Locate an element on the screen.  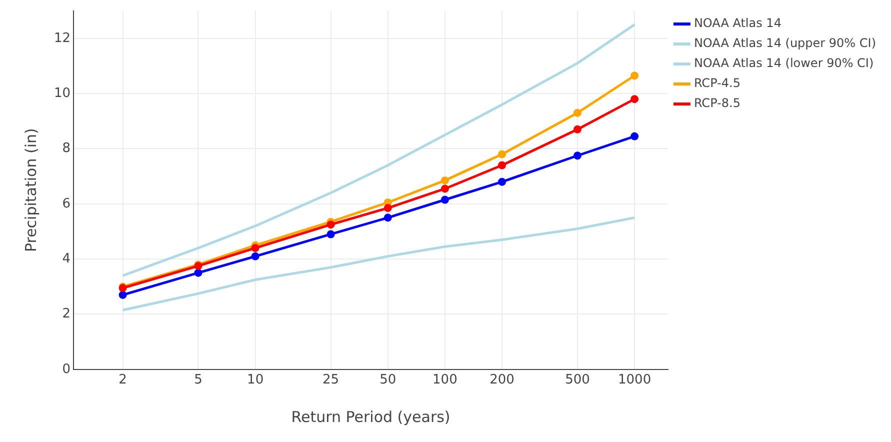
x-tick-label: 25 is located at coordinates (331, 380).